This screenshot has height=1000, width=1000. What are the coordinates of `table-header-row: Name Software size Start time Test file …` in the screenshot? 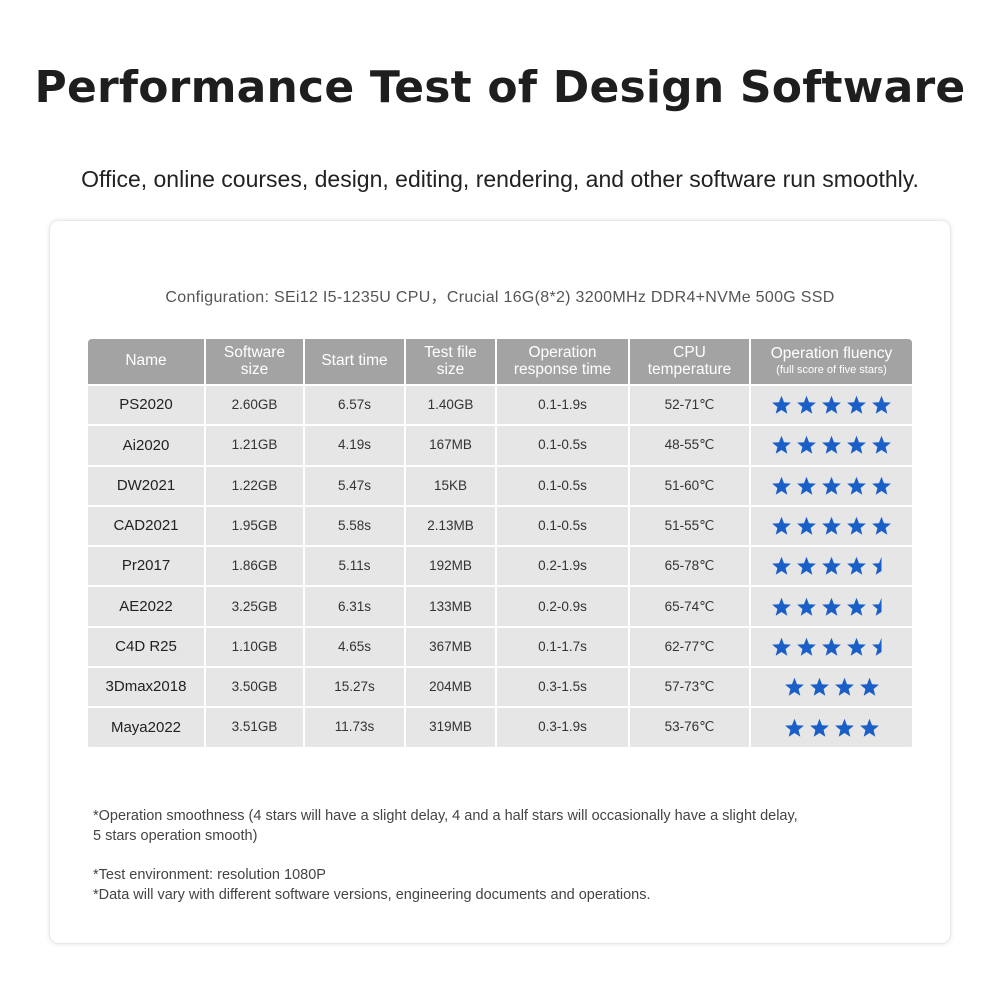 It's located at (500, 362).